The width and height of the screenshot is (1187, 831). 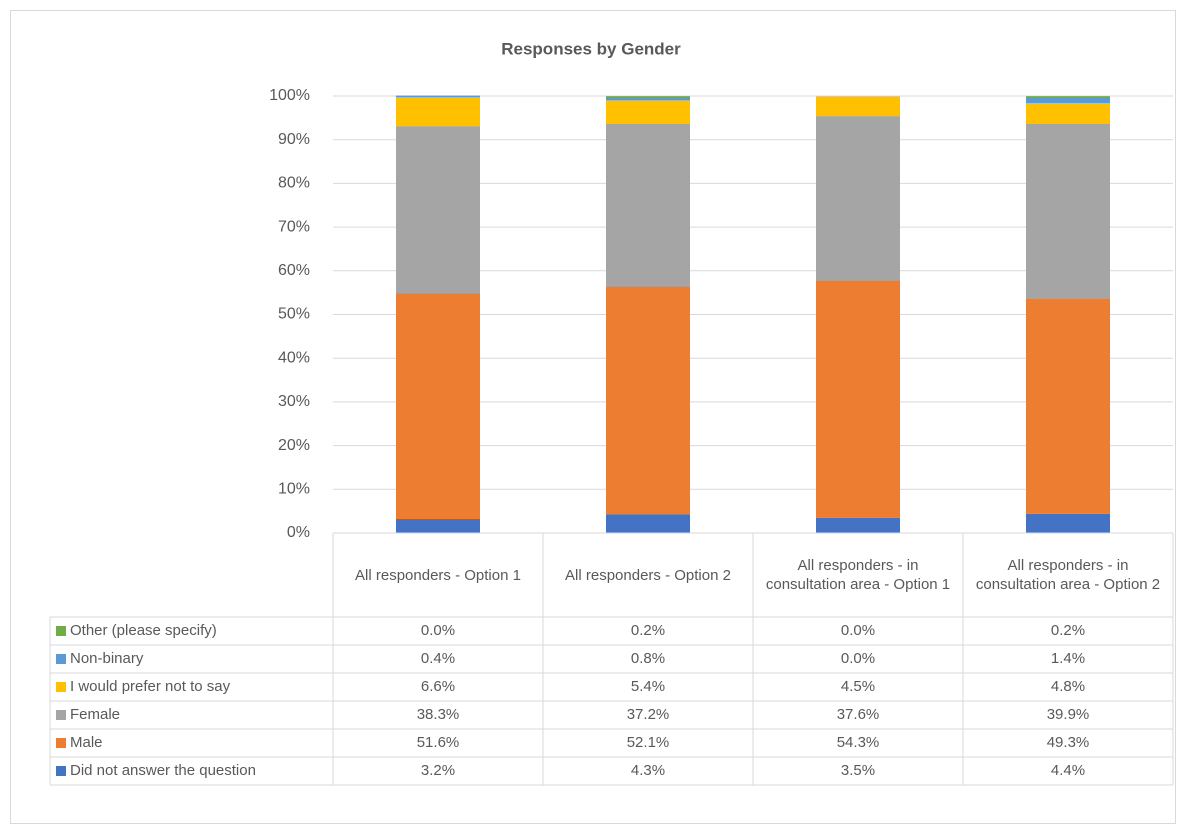 I want to click on legend-label: Male, so click(x=86, y=742).